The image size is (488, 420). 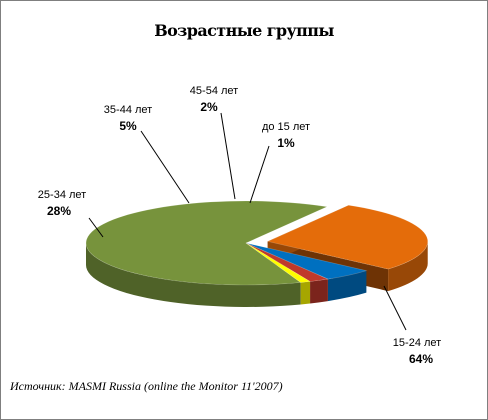 What do you see at coordinates (421, 359) in the screenshot?
I see `label-15-24-pct: 64%` at bounding box center [421, 359].